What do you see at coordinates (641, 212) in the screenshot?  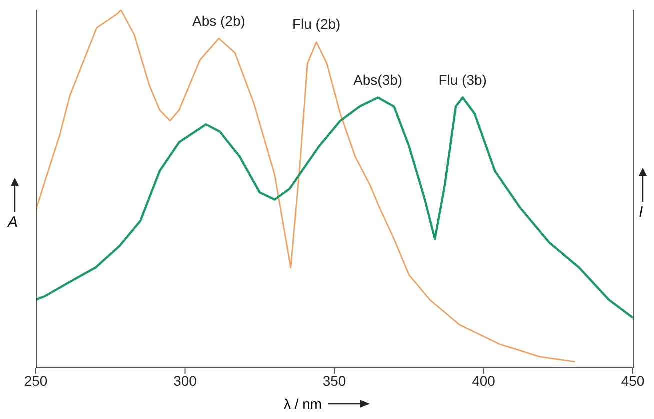 I see `y2-axis-title: I` at bounding box center [641, 212].